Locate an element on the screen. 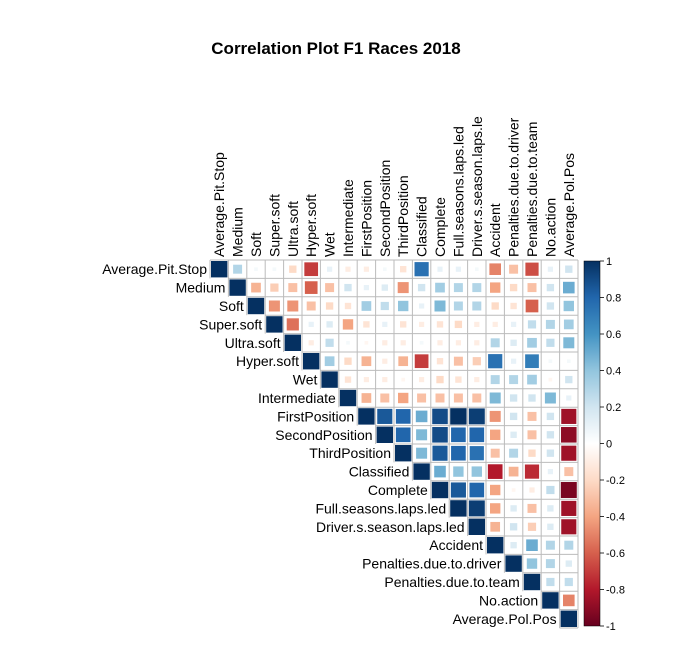 This screenshot has height=655, width=673. row-label: Full.seasons.laps.led is located at coordinates (380, 508).